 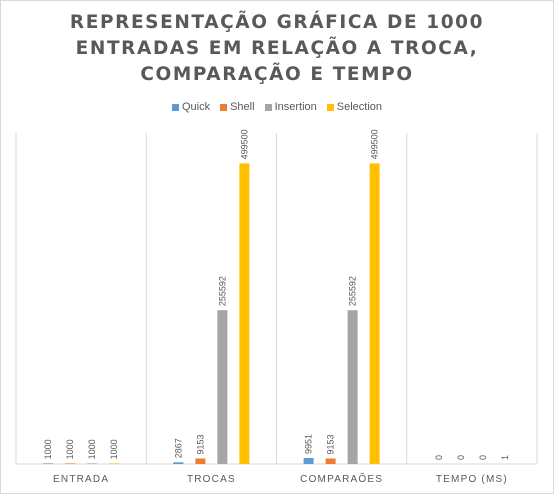 What do you see at coordinates (330, 461) in the screenshot?
I see `bar-shell-compara-es` at bounding box center [330, 461].